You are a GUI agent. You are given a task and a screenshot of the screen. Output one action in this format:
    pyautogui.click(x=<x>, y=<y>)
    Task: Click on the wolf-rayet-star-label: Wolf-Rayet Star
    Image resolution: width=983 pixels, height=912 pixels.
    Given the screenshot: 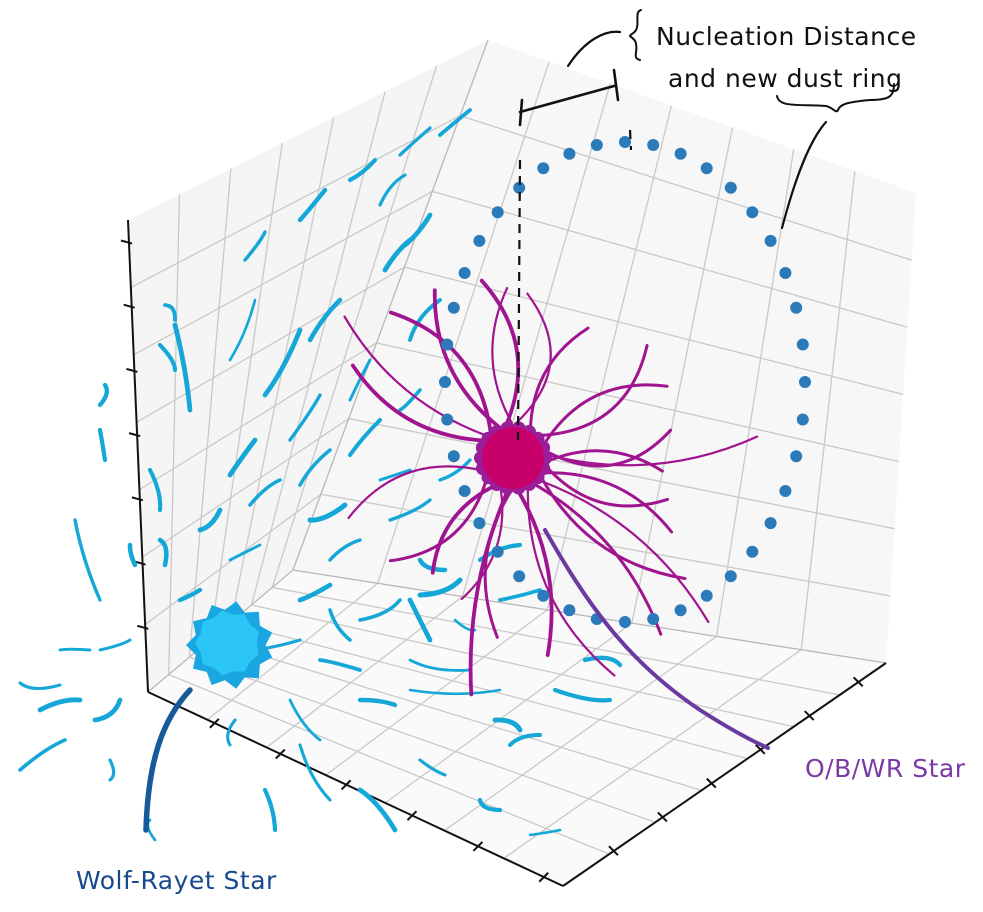 What is the action you would take?
    pyautogui.click(x=176, y=880)
    